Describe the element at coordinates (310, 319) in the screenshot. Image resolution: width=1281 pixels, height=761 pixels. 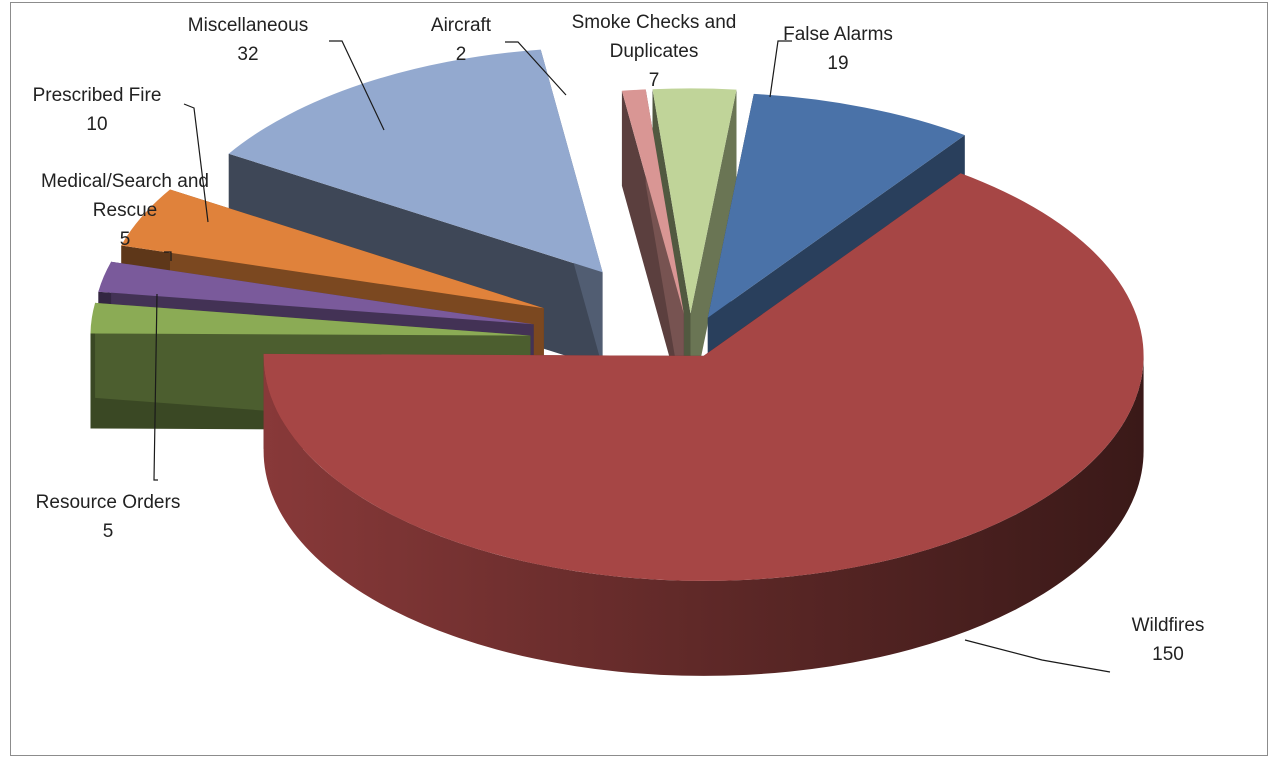
I see `slice-top-resource-orders` at that location.